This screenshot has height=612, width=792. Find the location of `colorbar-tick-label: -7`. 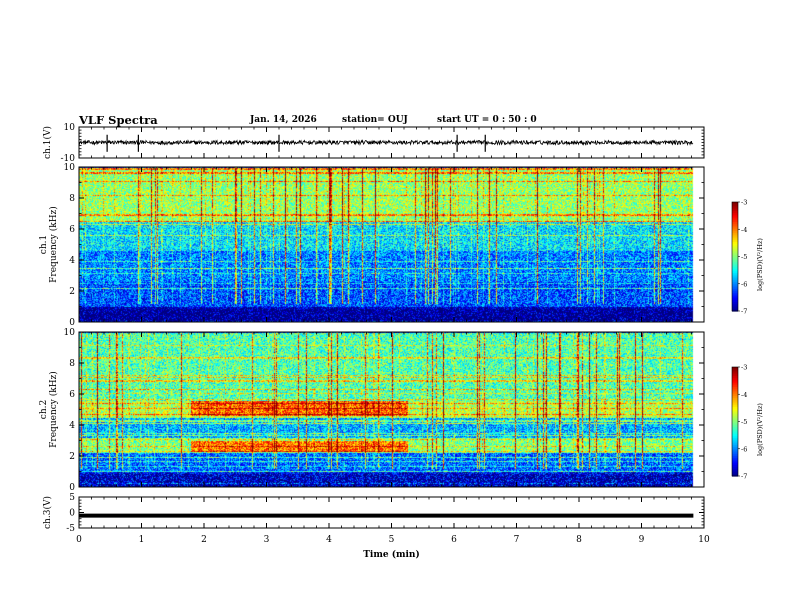

colorbar-tick-label: -7 is located at coordinates (744, 477).